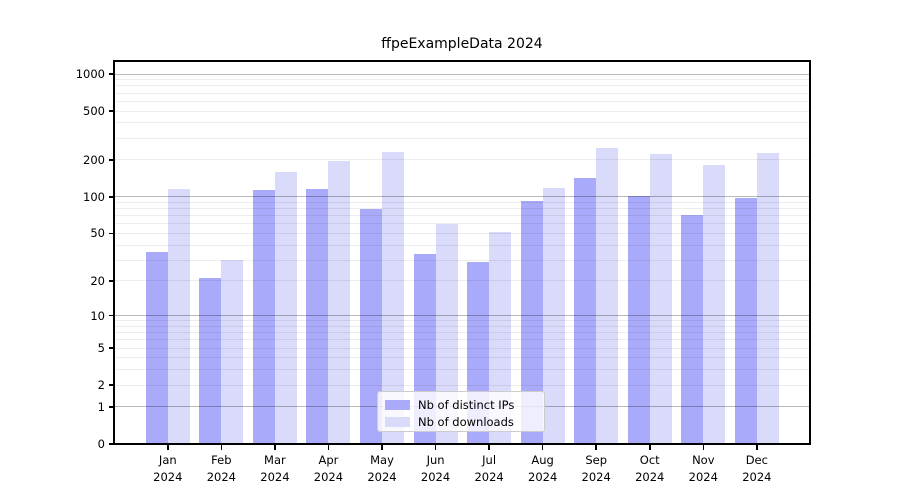 This screenshot has width=900, height=500. I want to click on x-tick-label: Jun 2024, so click(436, 469).